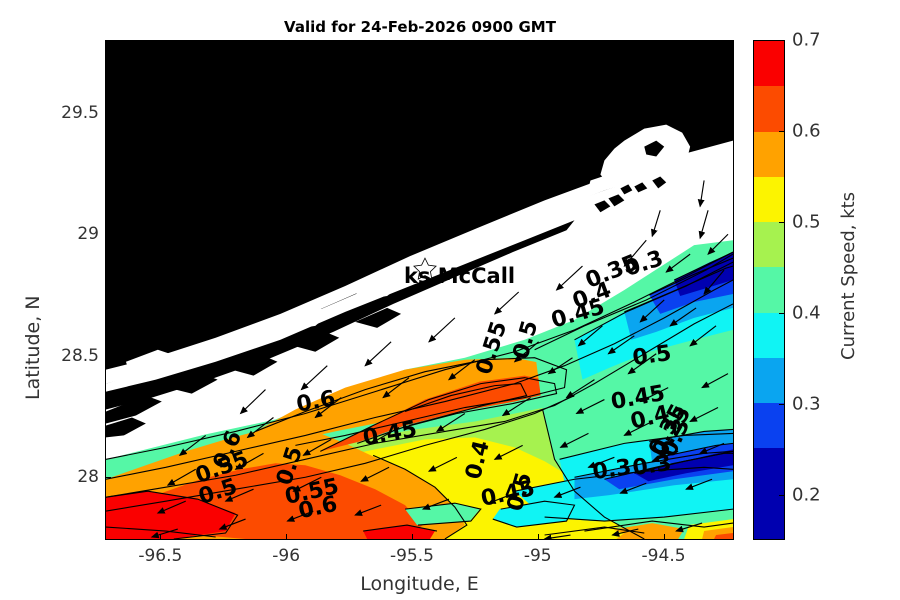  What do you see at coordinates (88, 234) in the screenshot?
I see `y-tick-label-1: 29` at bounding box center [88, 234].